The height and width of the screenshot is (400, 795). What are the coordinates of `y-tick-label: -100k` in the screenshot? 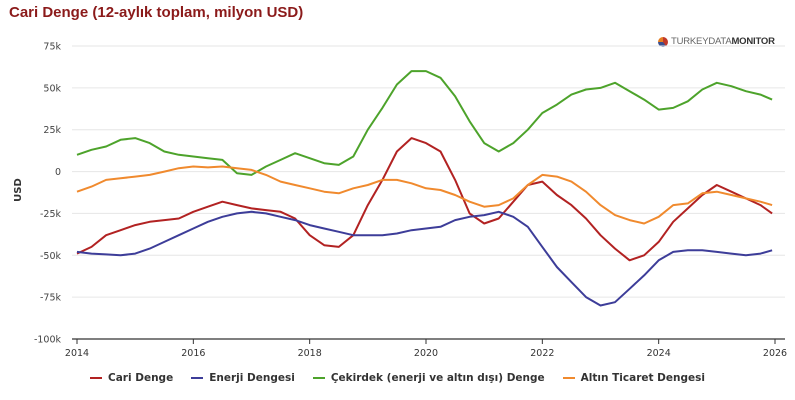 It's located at (48, 340).